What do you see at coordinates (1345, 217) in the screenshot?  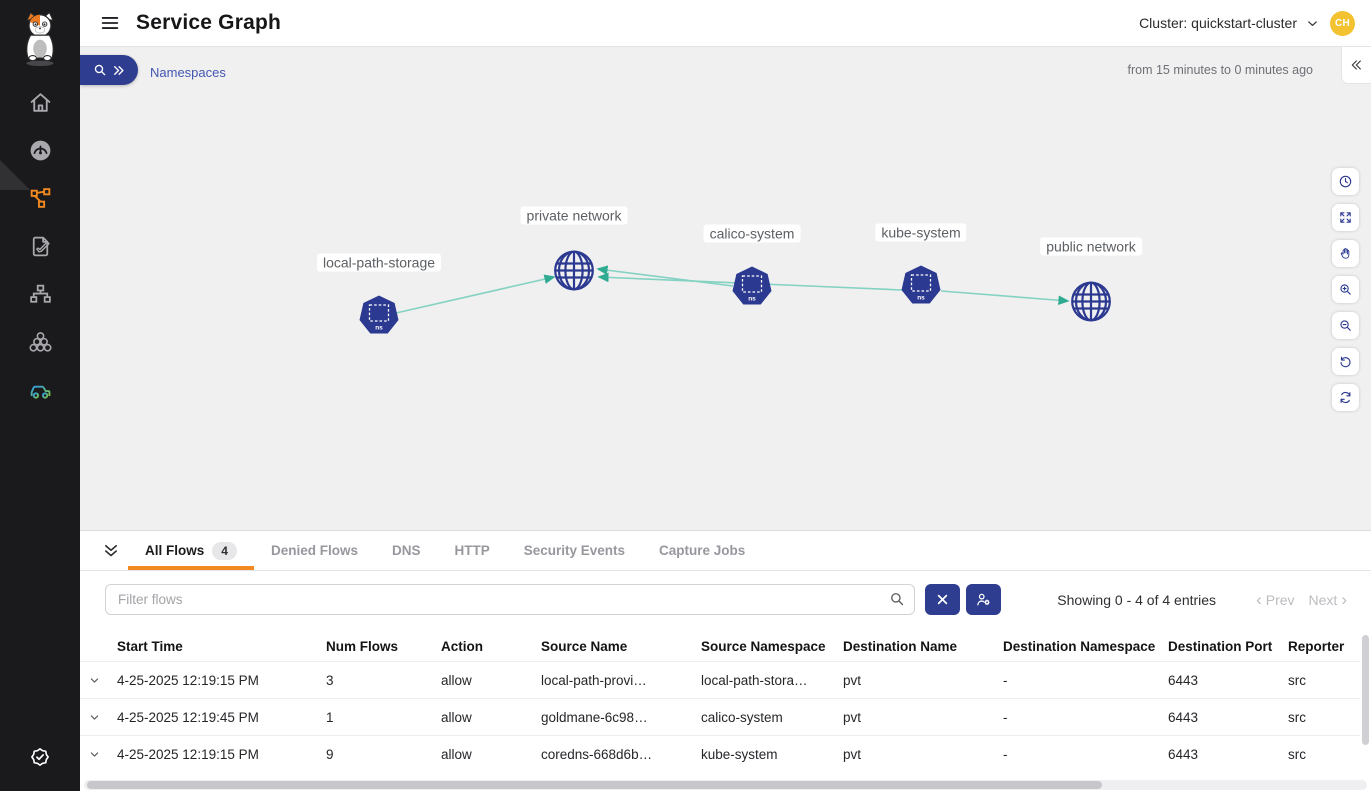 I see `fit-screen-button` at bounding box center [1345, 217].